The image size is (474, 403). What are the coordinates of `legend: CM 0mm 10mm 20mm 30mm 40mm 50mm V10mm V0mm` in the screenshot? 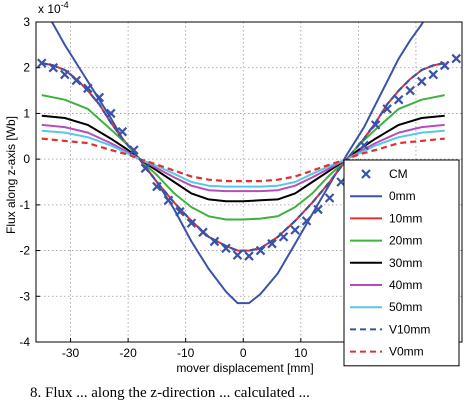 It's located at (401, 263).